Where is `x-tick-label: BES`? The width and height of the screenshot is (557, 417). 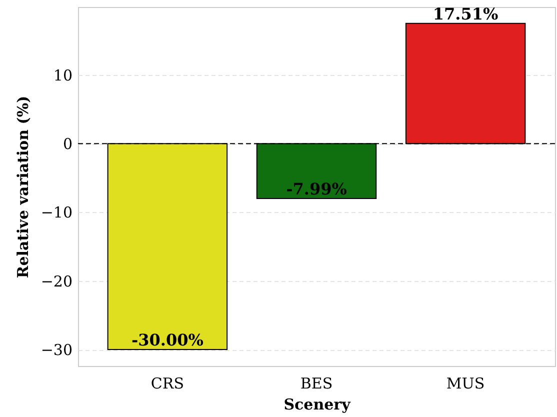
x-tick-label: BES is located at coordinates (316, 383).